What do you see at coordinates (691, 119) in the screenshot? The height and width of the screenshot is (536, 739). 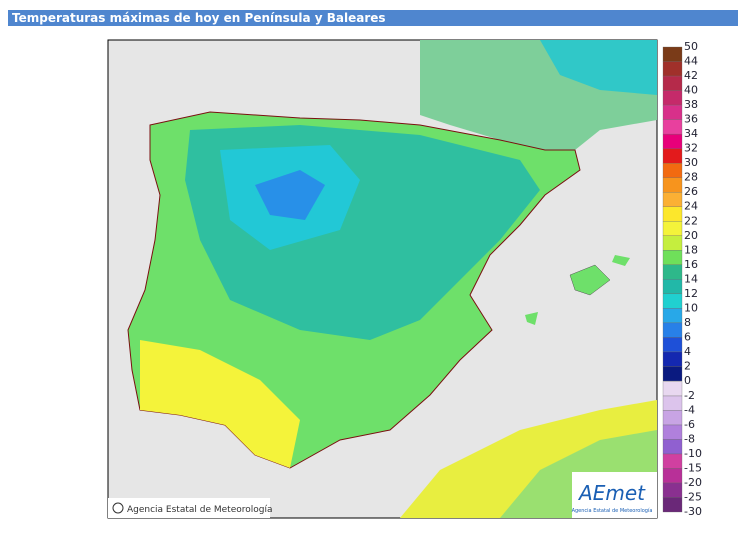 I see `legend-label: 36` at bounding box center [691, 119].